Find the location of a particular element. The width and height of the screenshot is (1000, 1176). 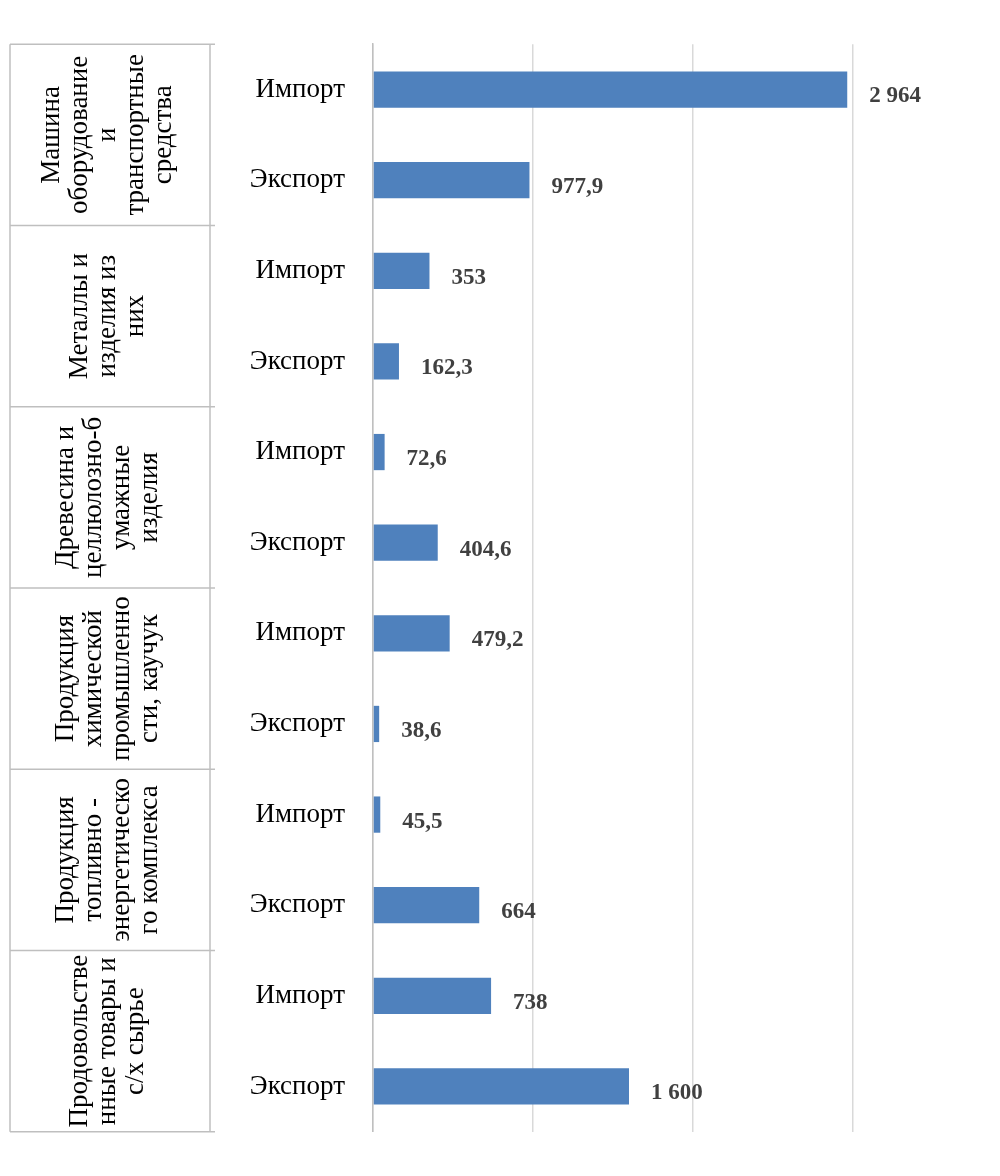

text: Металлы и изделия из них is located at coordinates (106, 316).